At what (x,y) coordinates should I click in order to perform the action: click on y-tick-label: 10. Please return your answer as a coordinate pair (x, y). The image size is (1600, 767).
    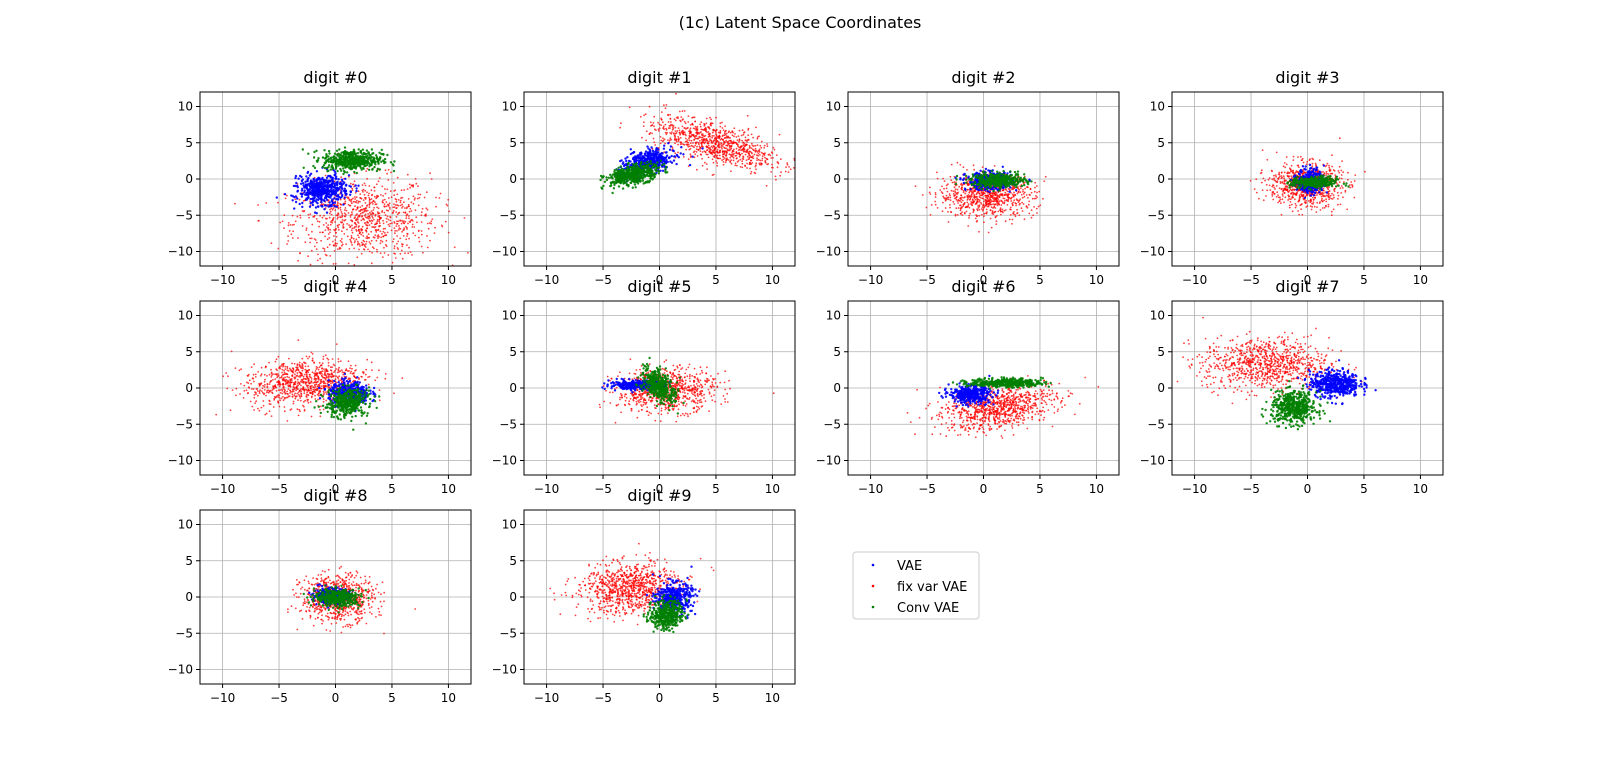
    Looking at the image, I should click on (185, 107).